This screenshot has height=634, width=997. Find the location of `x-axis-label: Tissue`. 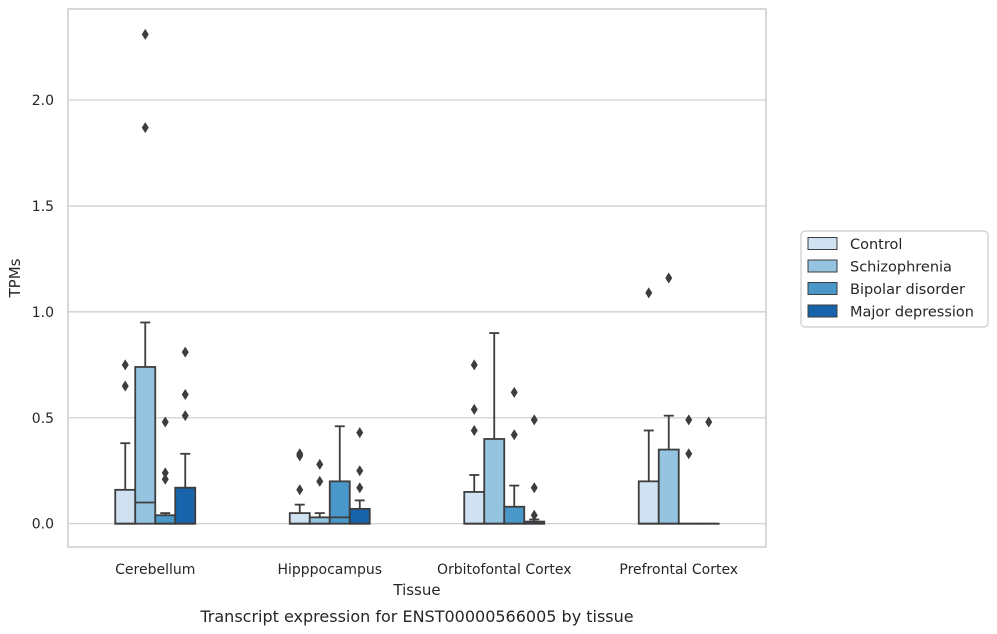

x-axis-label: Tissue is located at coordinates (416, 590).